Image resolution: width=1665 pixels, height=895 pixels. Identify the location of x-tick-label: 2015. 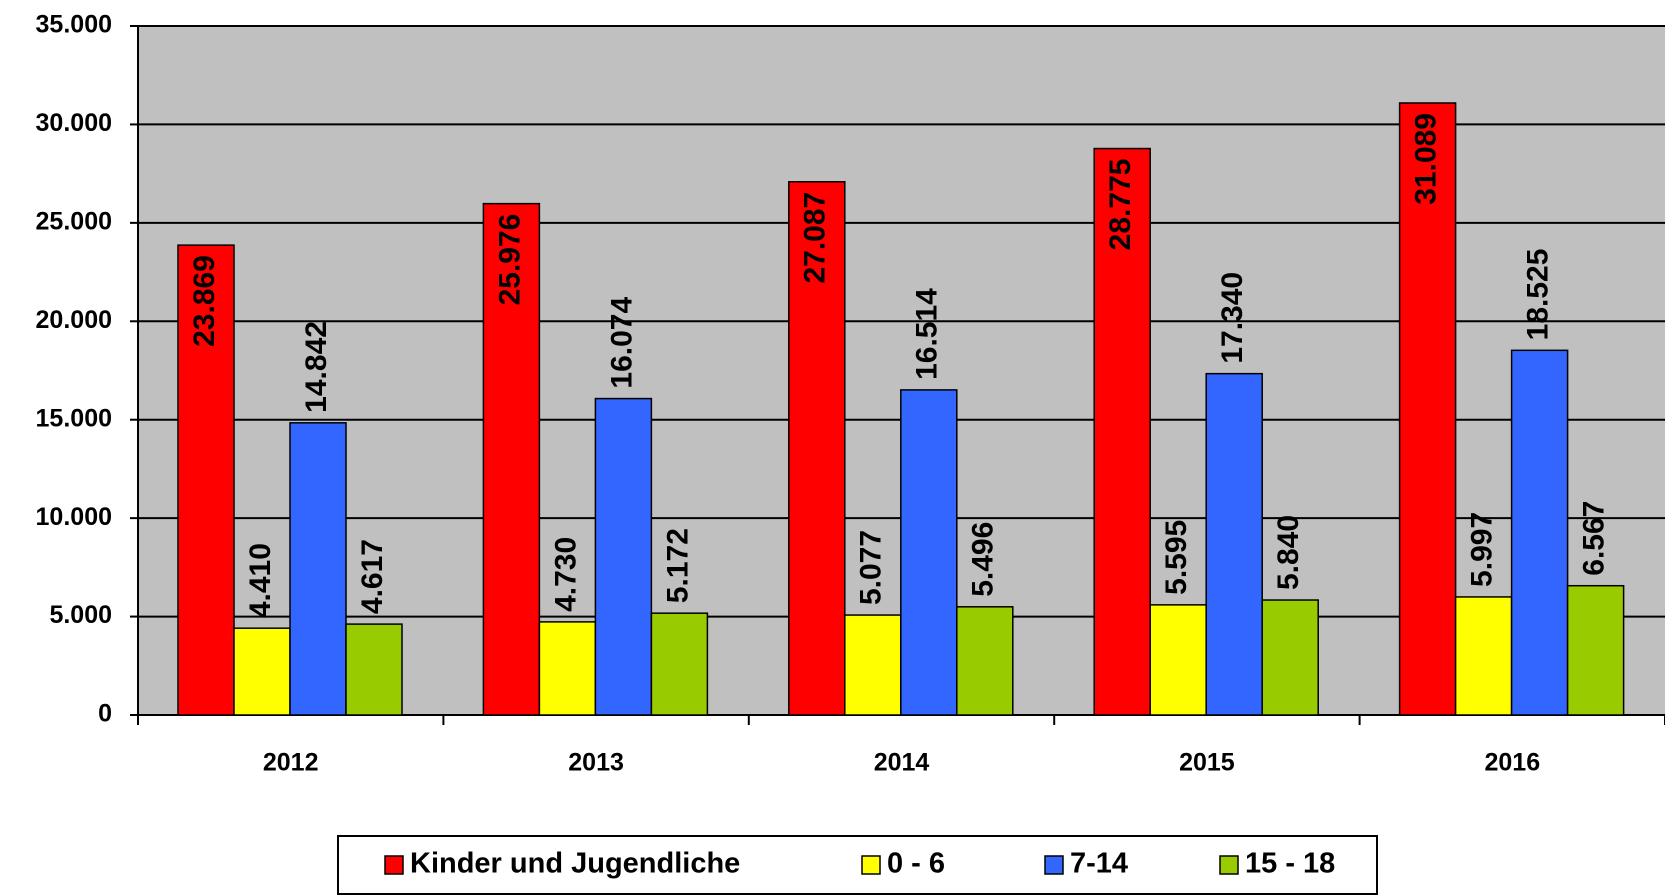
(1207, 763).